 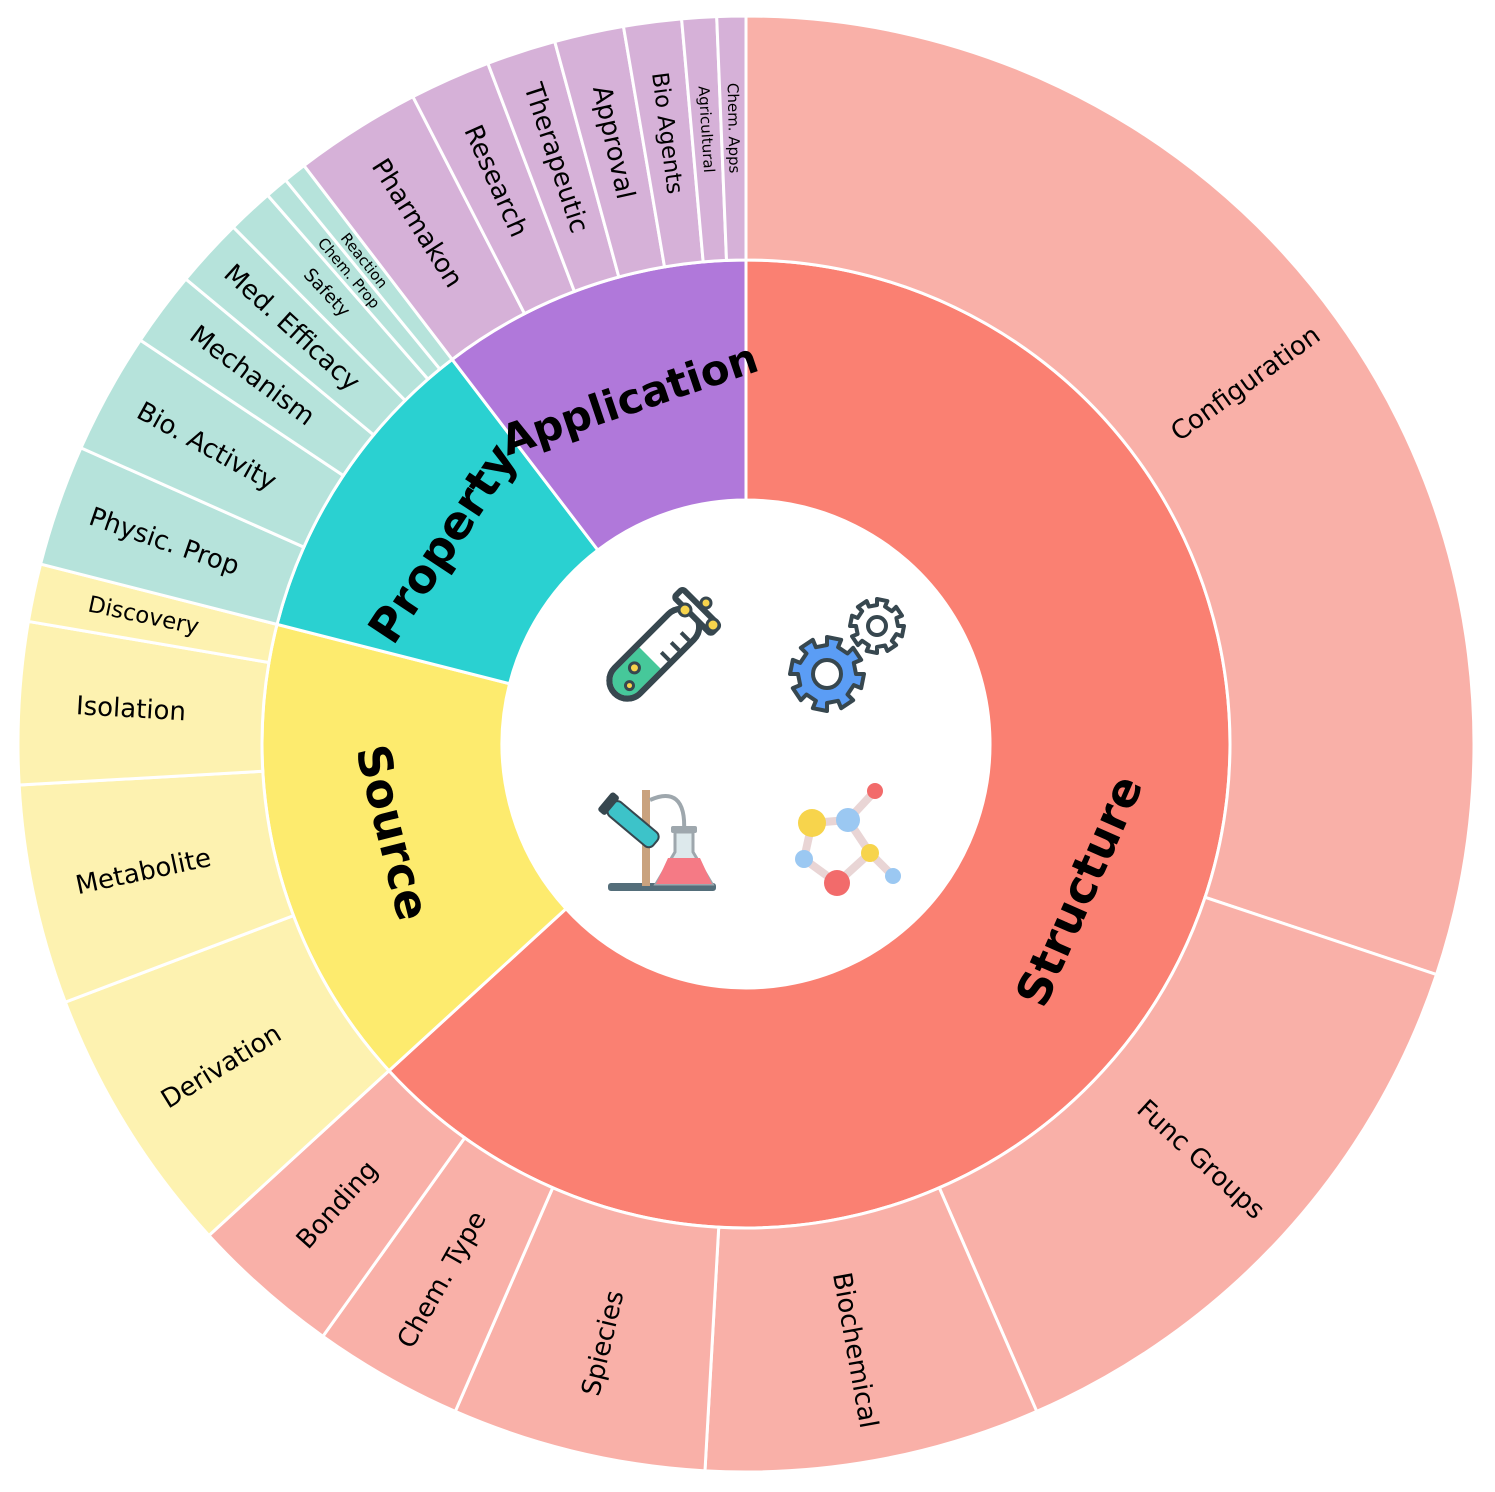 What do you see at coordinates (847, 655) in the screenshot?
I see `gears-icon` at bounding box center [847, 655].